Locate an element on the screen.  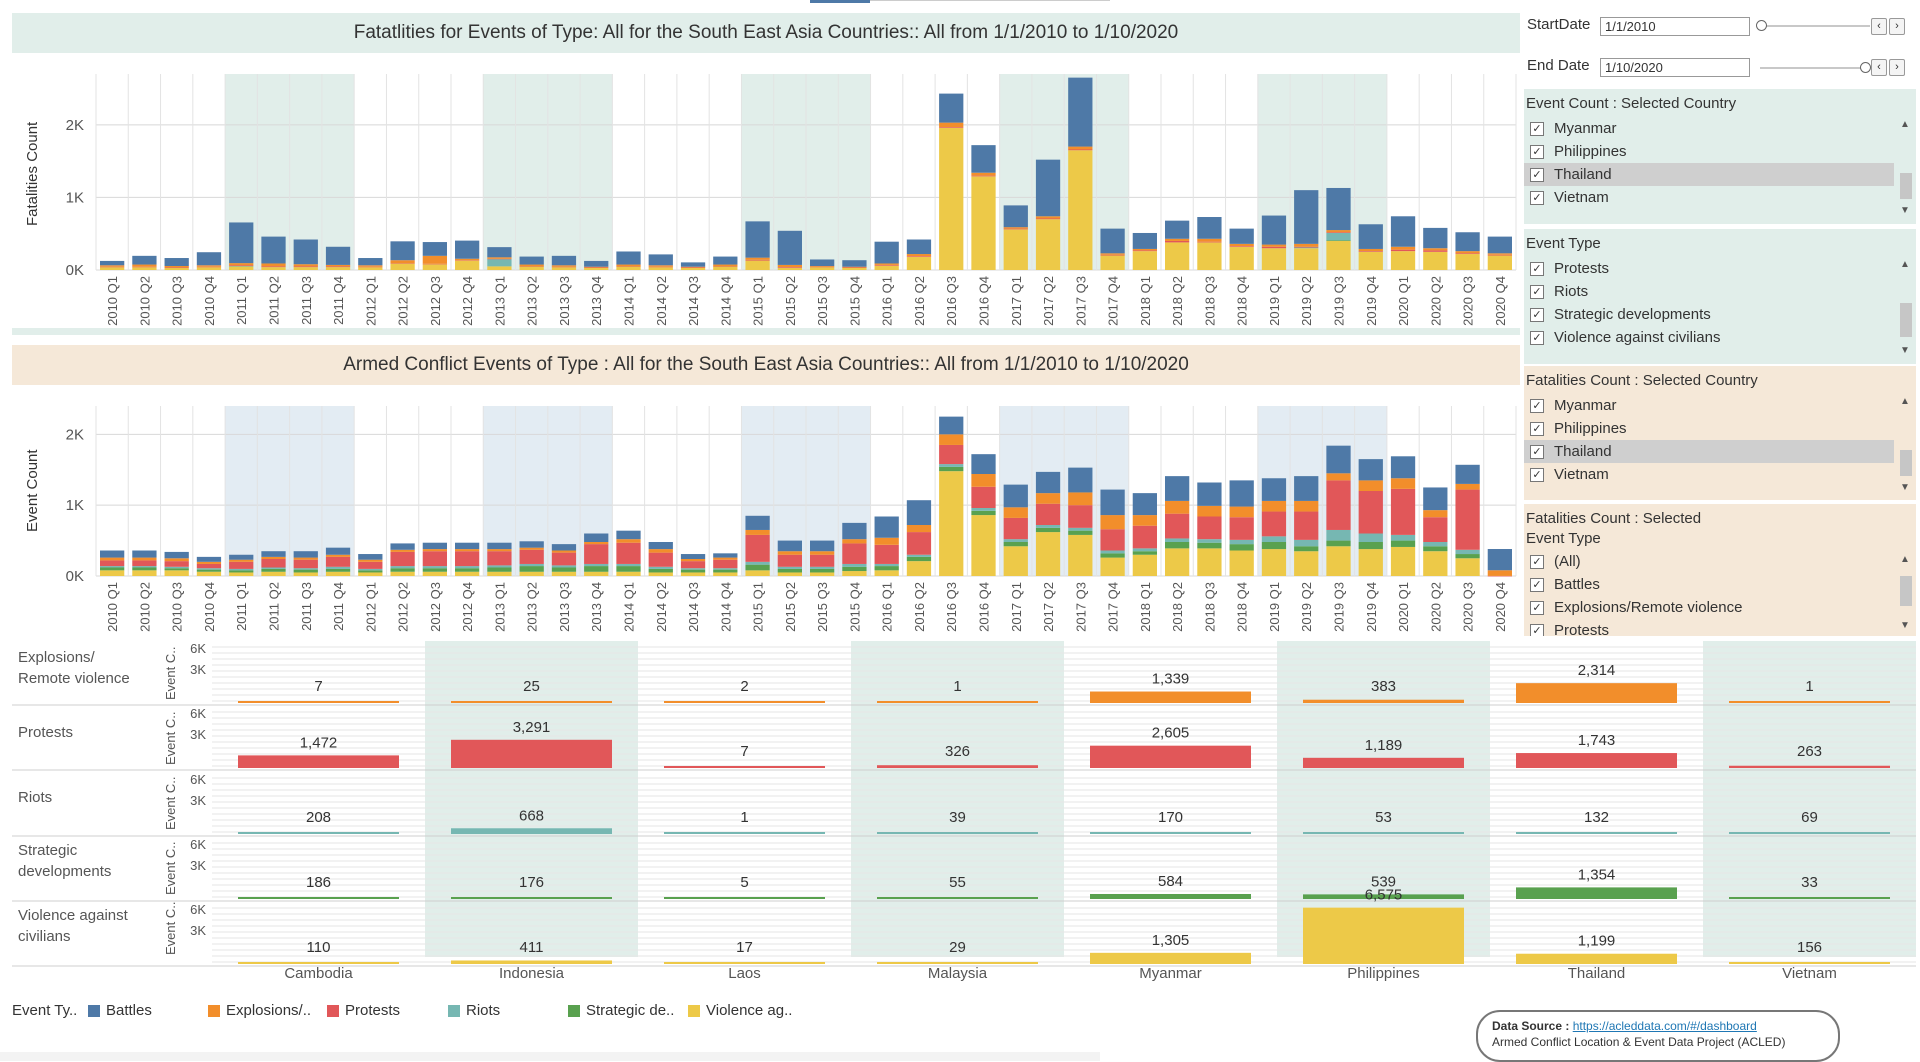
legend-item-battles: Battles is located at coordinates (120, 1010).